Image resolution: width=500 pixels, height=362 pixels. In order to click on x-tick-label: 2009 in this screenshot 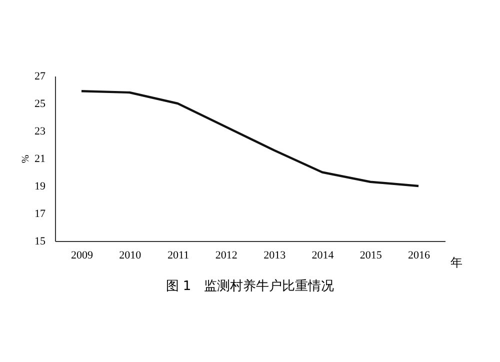, I will do `click(82, 256)`.